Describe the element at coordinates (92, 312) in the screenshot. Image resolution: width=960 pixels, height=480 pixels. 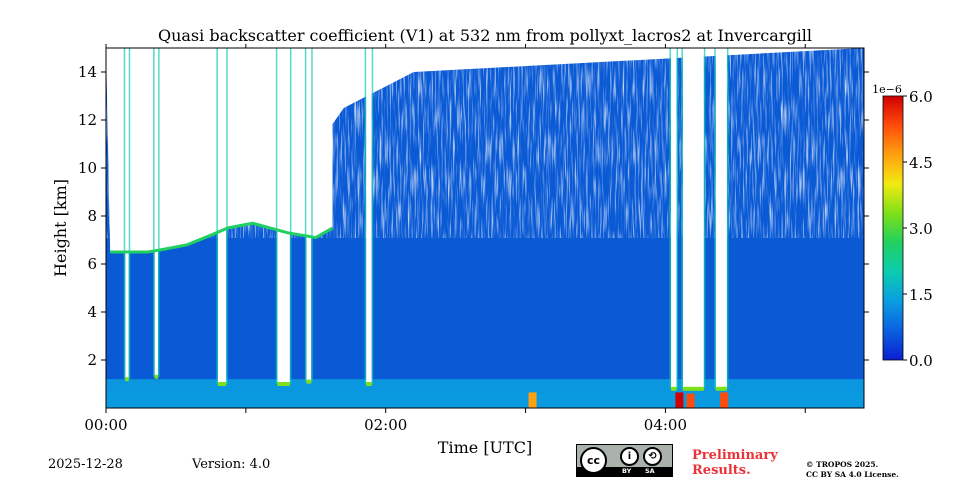
I see `y-tick-label: 4` at that location.